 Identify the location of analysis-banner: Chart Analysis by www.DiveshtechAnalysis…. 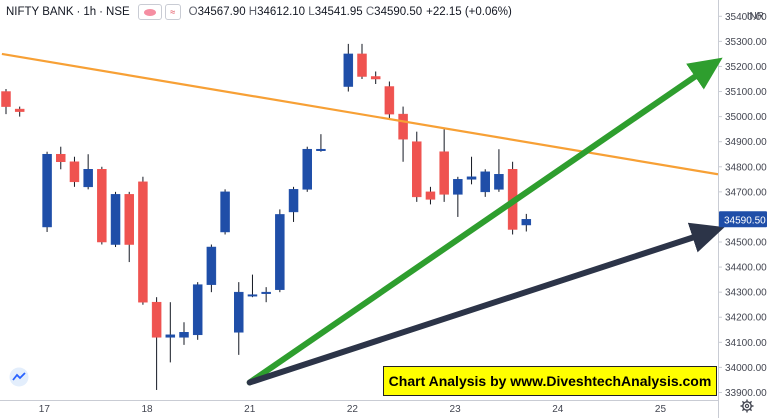
(550, 381).